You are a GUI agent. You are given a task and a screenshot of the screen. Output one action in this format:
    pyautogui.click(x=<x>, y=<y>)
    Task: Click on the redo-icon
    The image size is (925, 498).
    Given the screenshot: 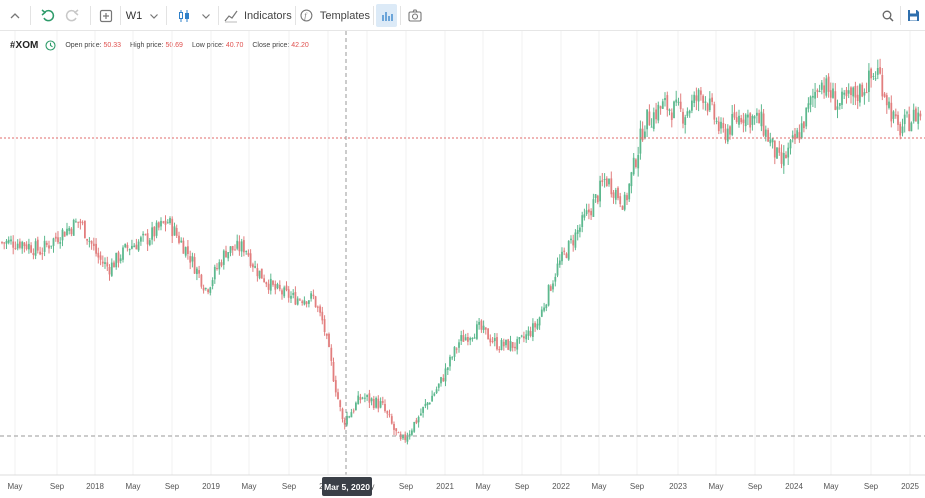 What is the action you would take?
    pyautogui.click(x=72, y=15)
    